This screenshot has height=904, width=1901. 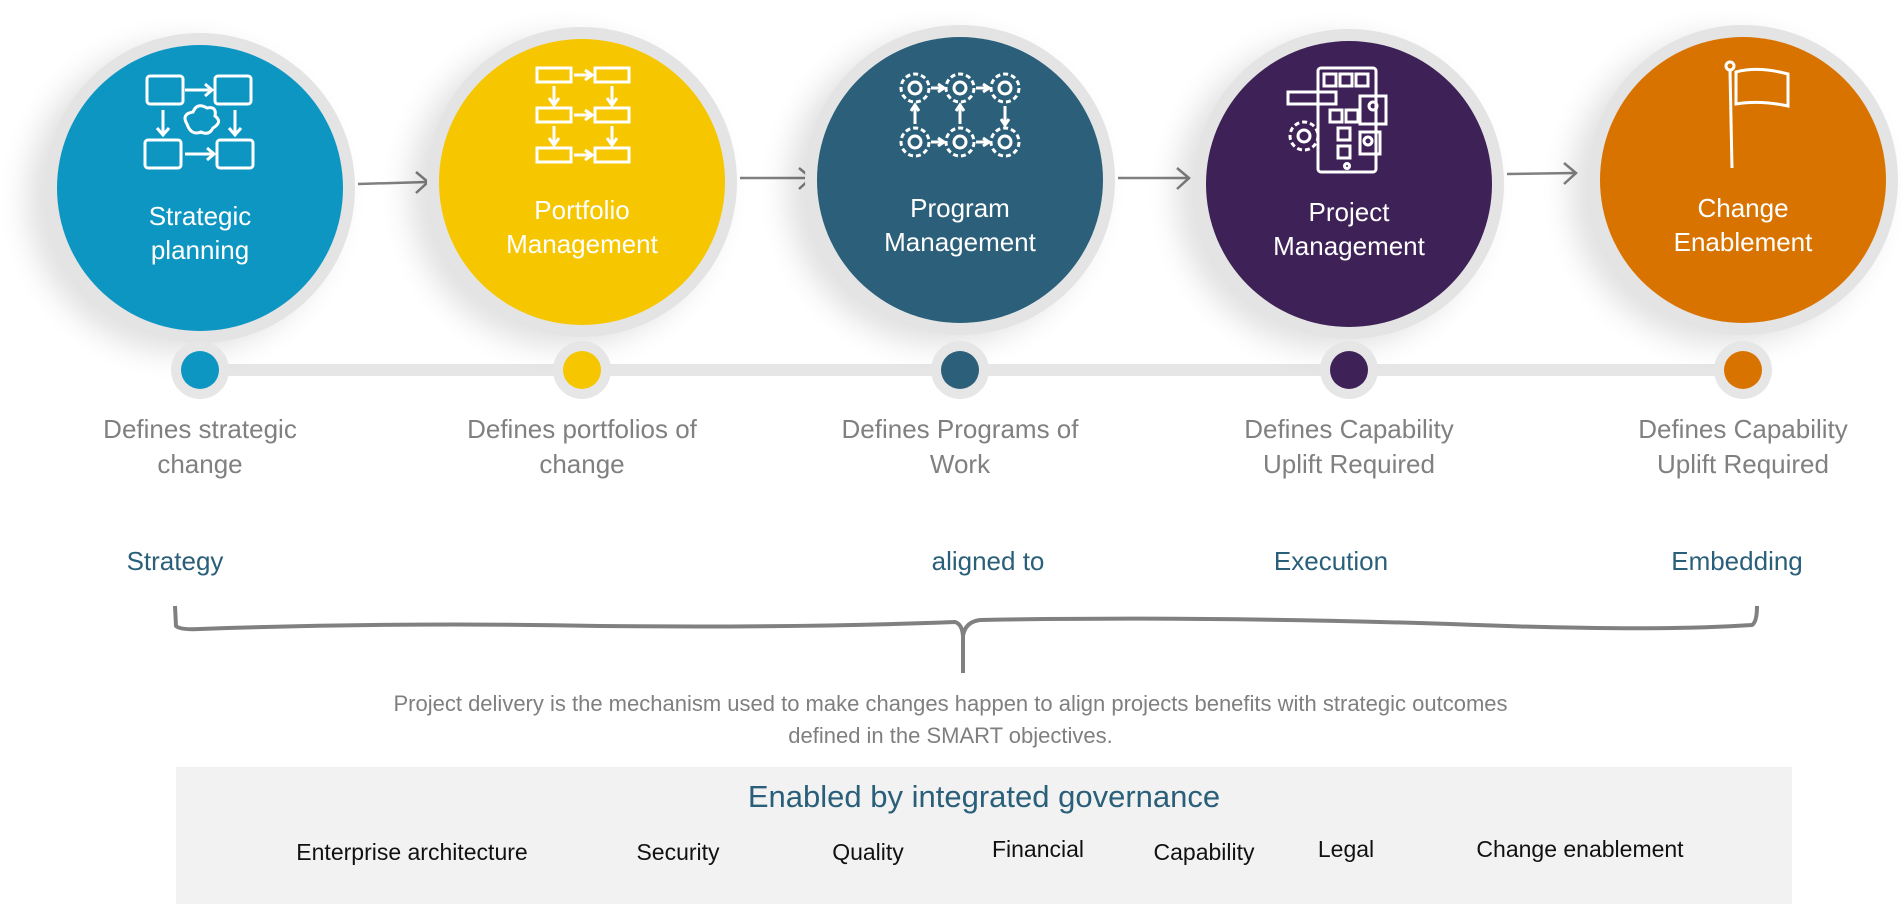 I want to click on phase-label-aligned-to: aligned to, so click(x=988, y=561).